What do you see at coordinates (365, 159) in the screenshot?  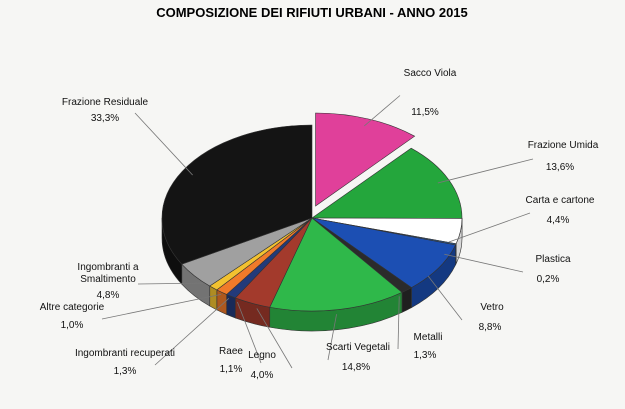 I see `pie-slice-sacco-viola` at bounding box center [365, 159].